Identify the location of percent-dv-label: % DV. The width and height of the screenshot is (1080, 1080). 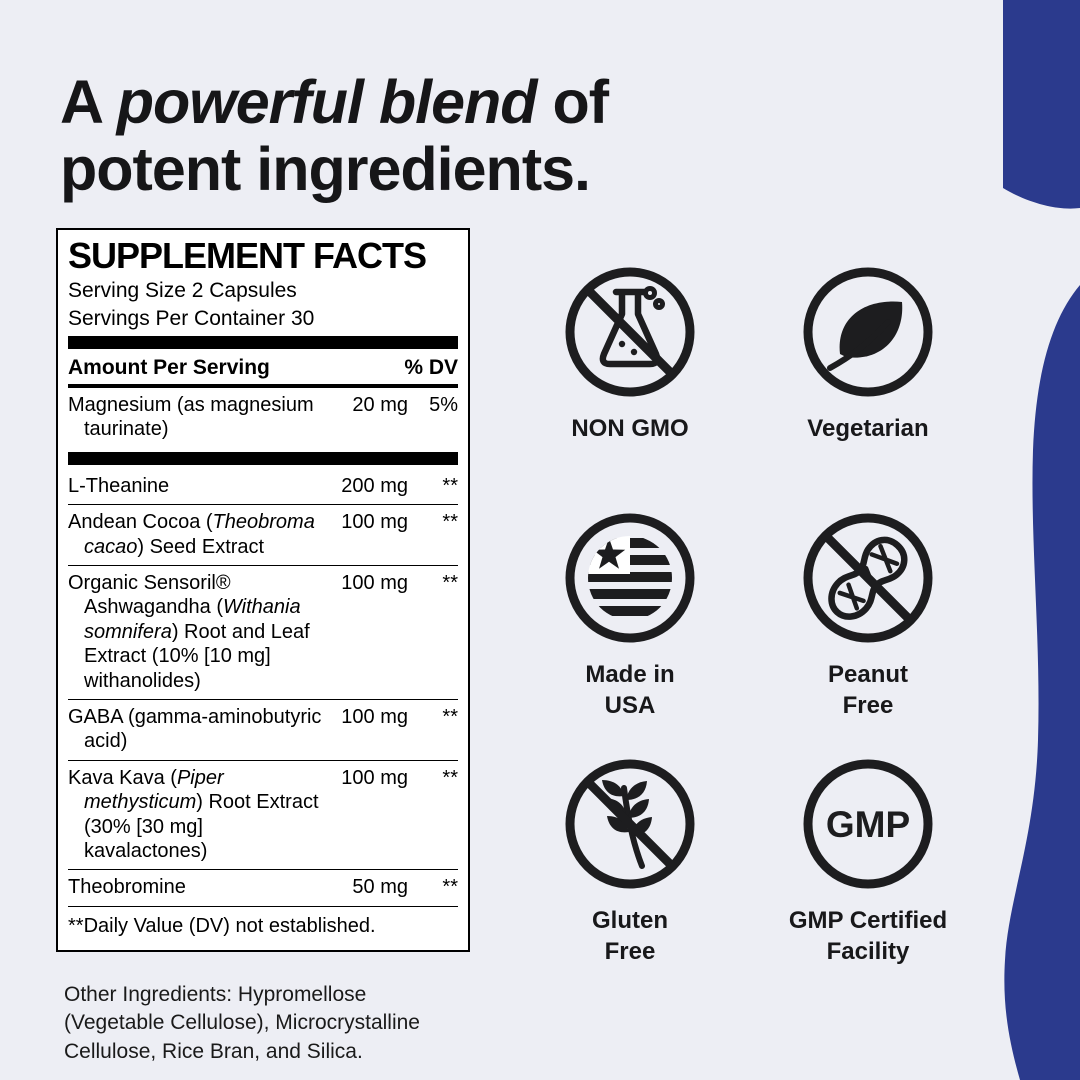
(431, 368).